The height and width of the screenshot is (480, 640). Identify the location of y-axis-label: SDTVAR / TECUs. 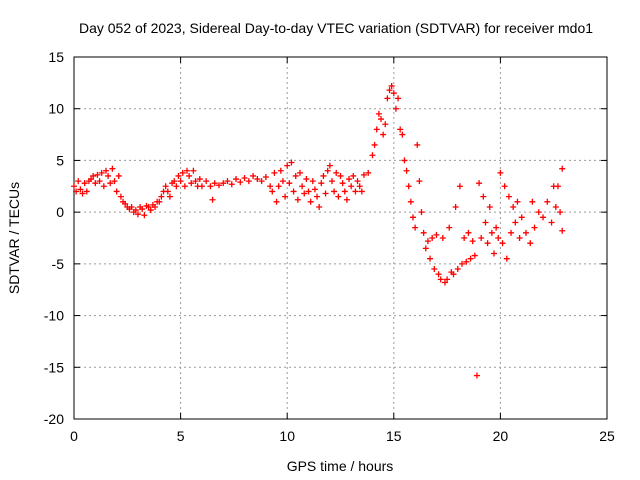
(14, 238).